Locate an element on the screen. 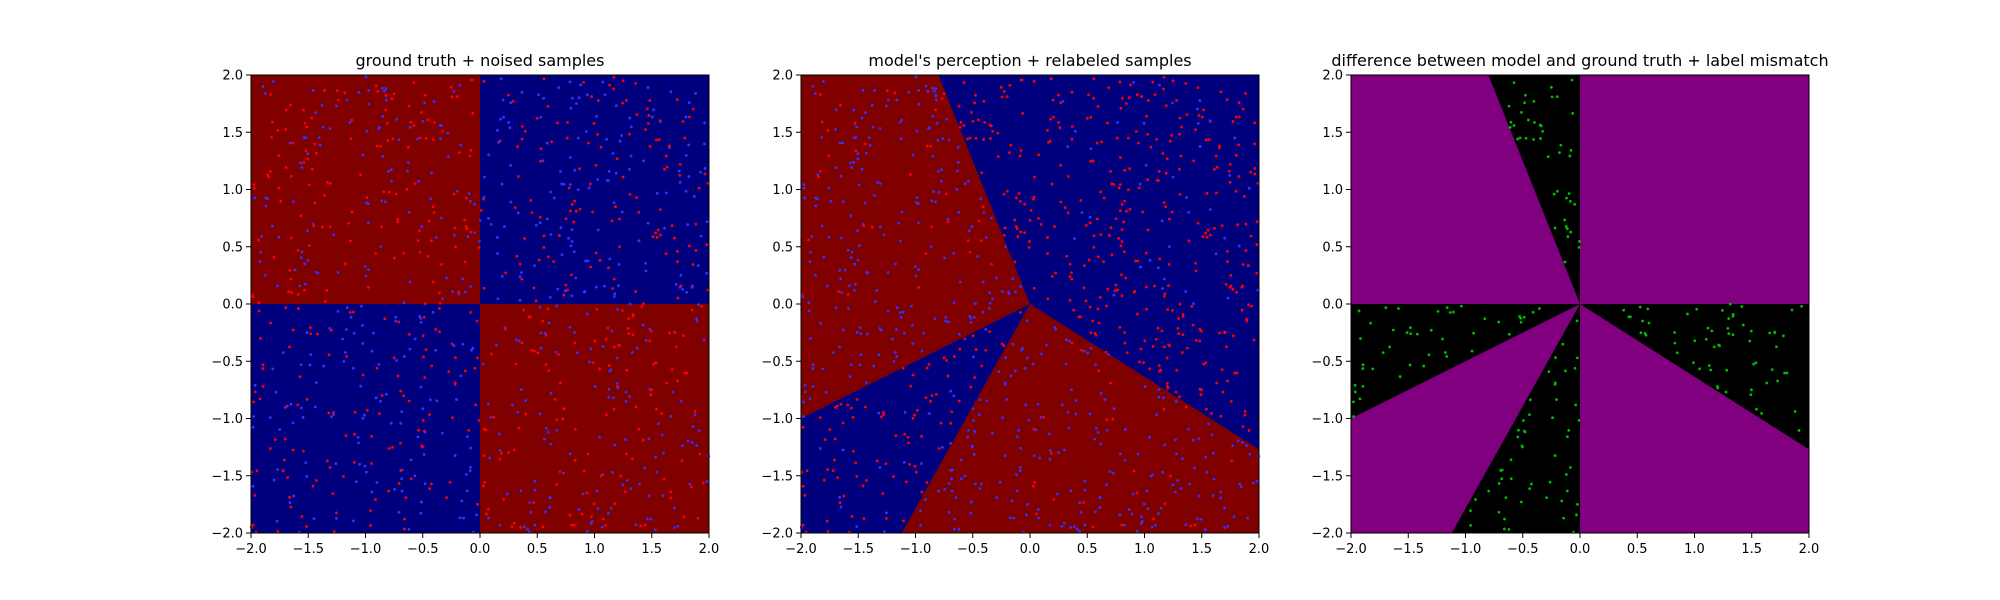 This screenshot has height=600, width=2000. x-tick-label: 1.5 is located at coordinates (1201, 549).